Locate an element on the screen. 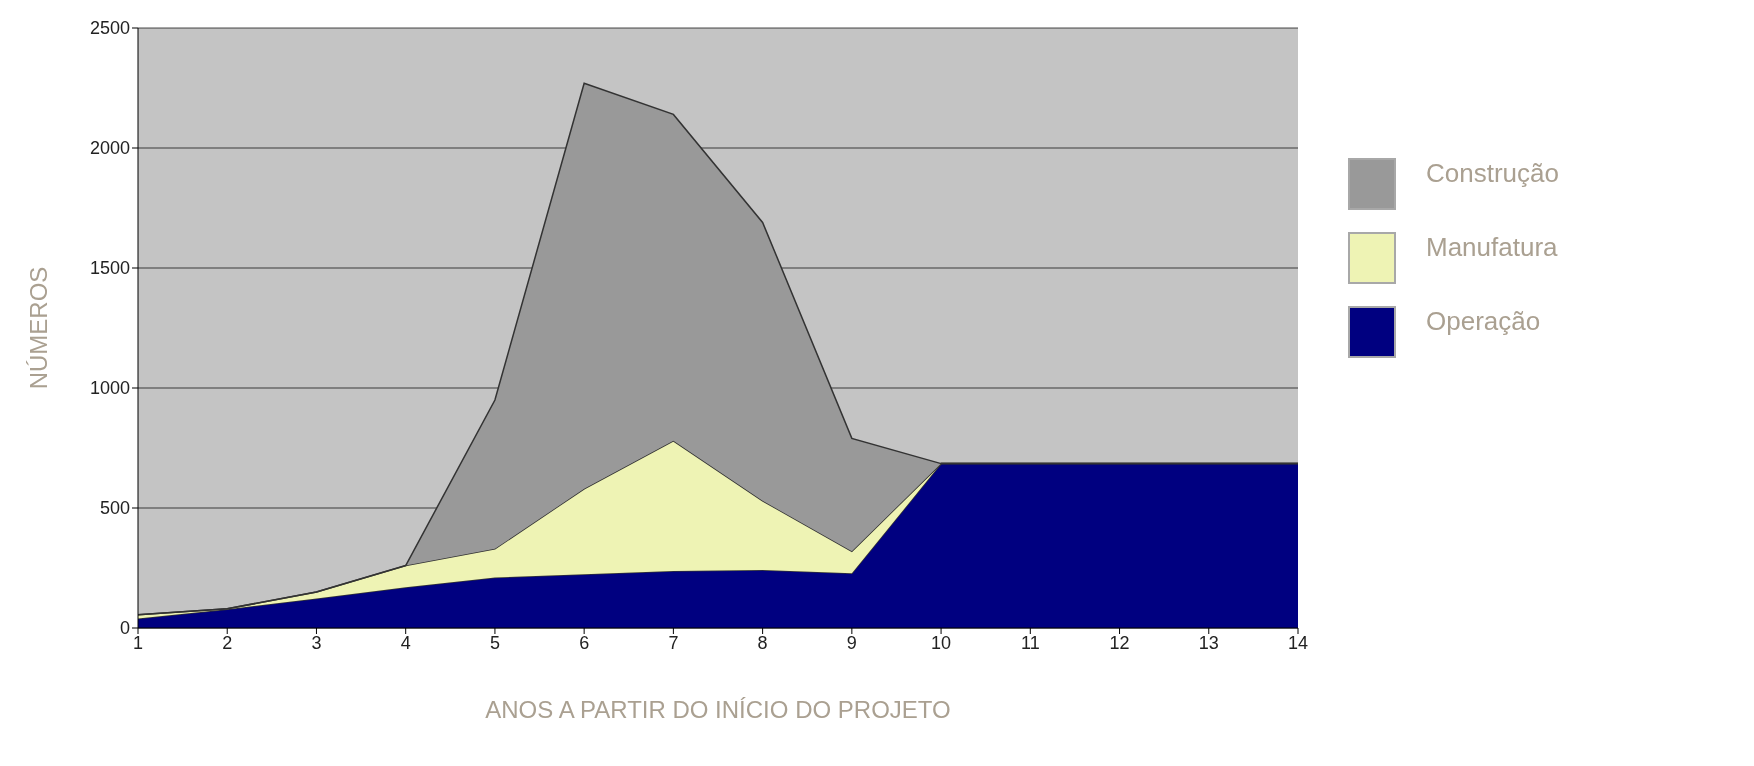 Image resolution: width=1754 pixels, height=766 pixels. x-tick-label: 12 is located at coordinates (1119, 642).